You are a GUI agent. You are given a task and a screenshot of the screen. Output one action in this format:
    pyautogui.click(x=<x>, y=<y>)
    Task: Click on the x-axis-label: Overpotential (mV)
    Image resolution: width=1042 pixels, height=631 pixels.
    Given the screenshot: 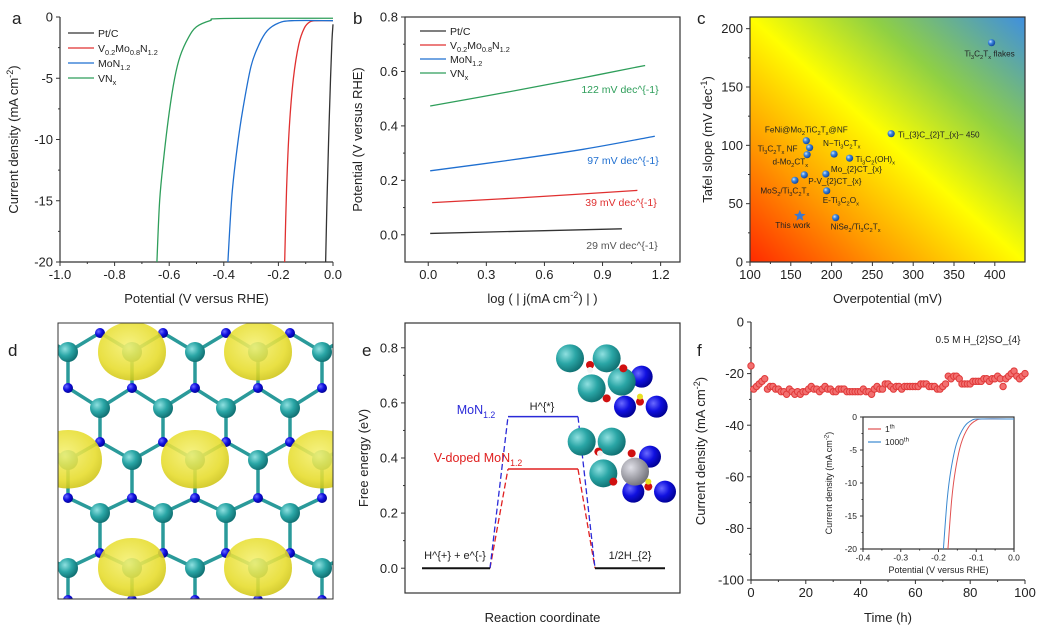 What is the action you would take?
    pyautogui.click(x=887, y=298)
    